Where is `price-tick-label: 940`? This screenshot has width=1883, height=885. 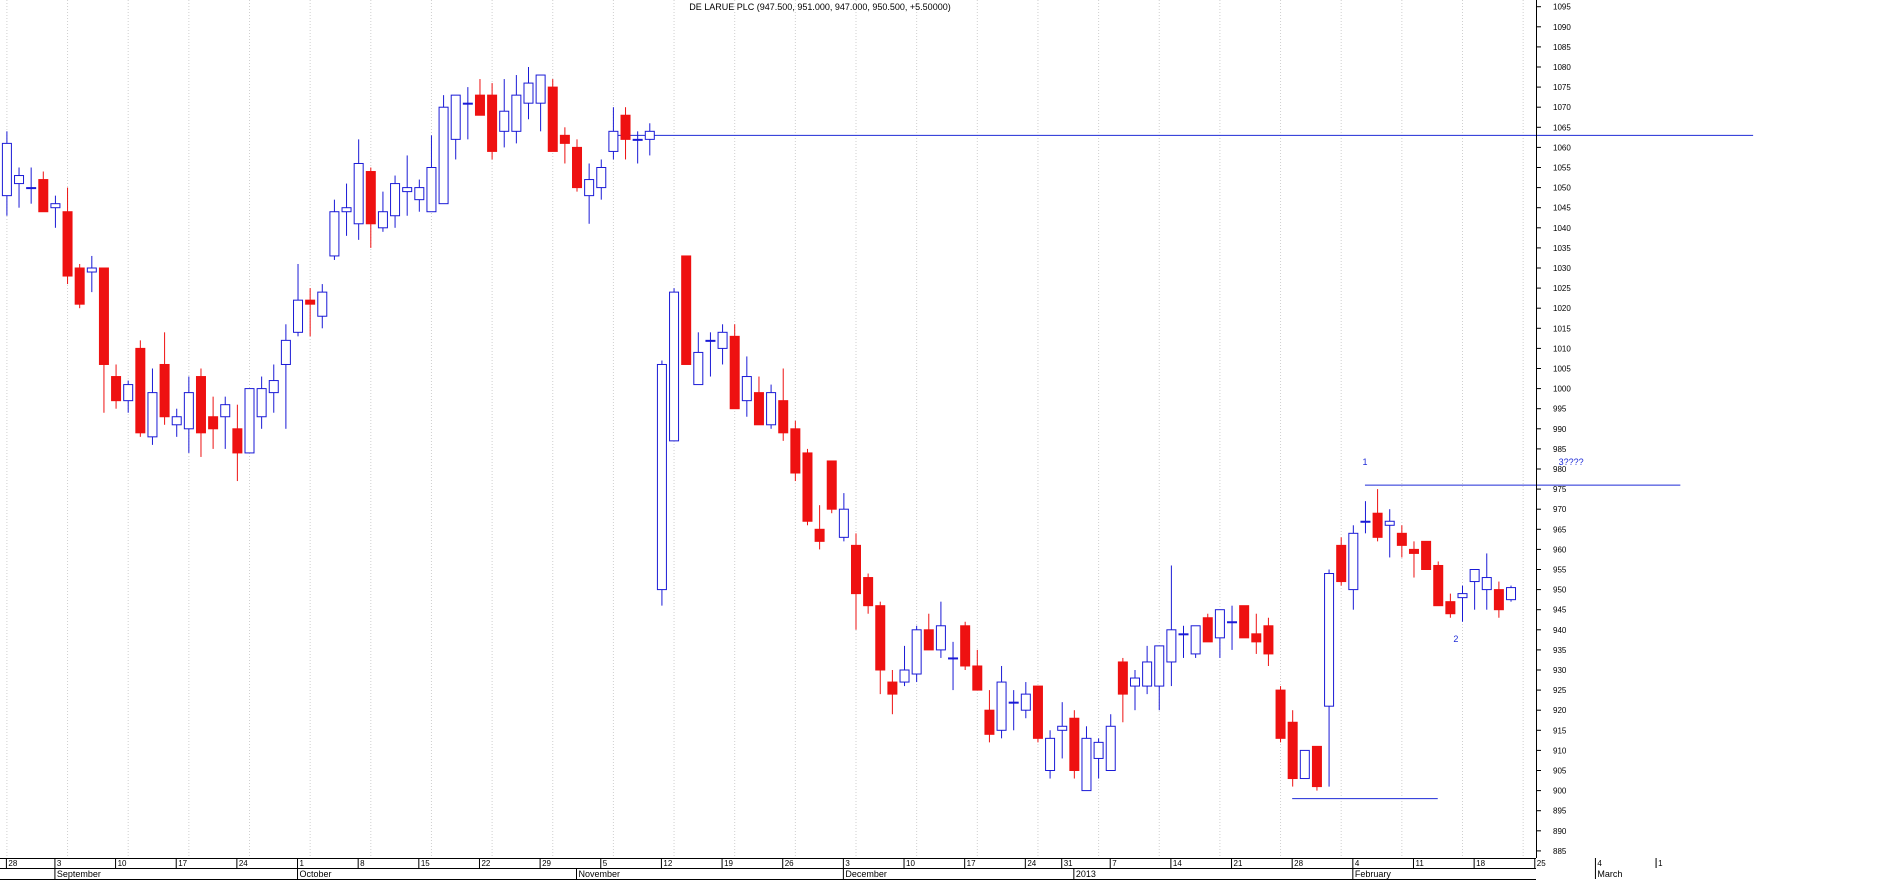 price-tick-label: 940 is located at coordinates (1560, 630).